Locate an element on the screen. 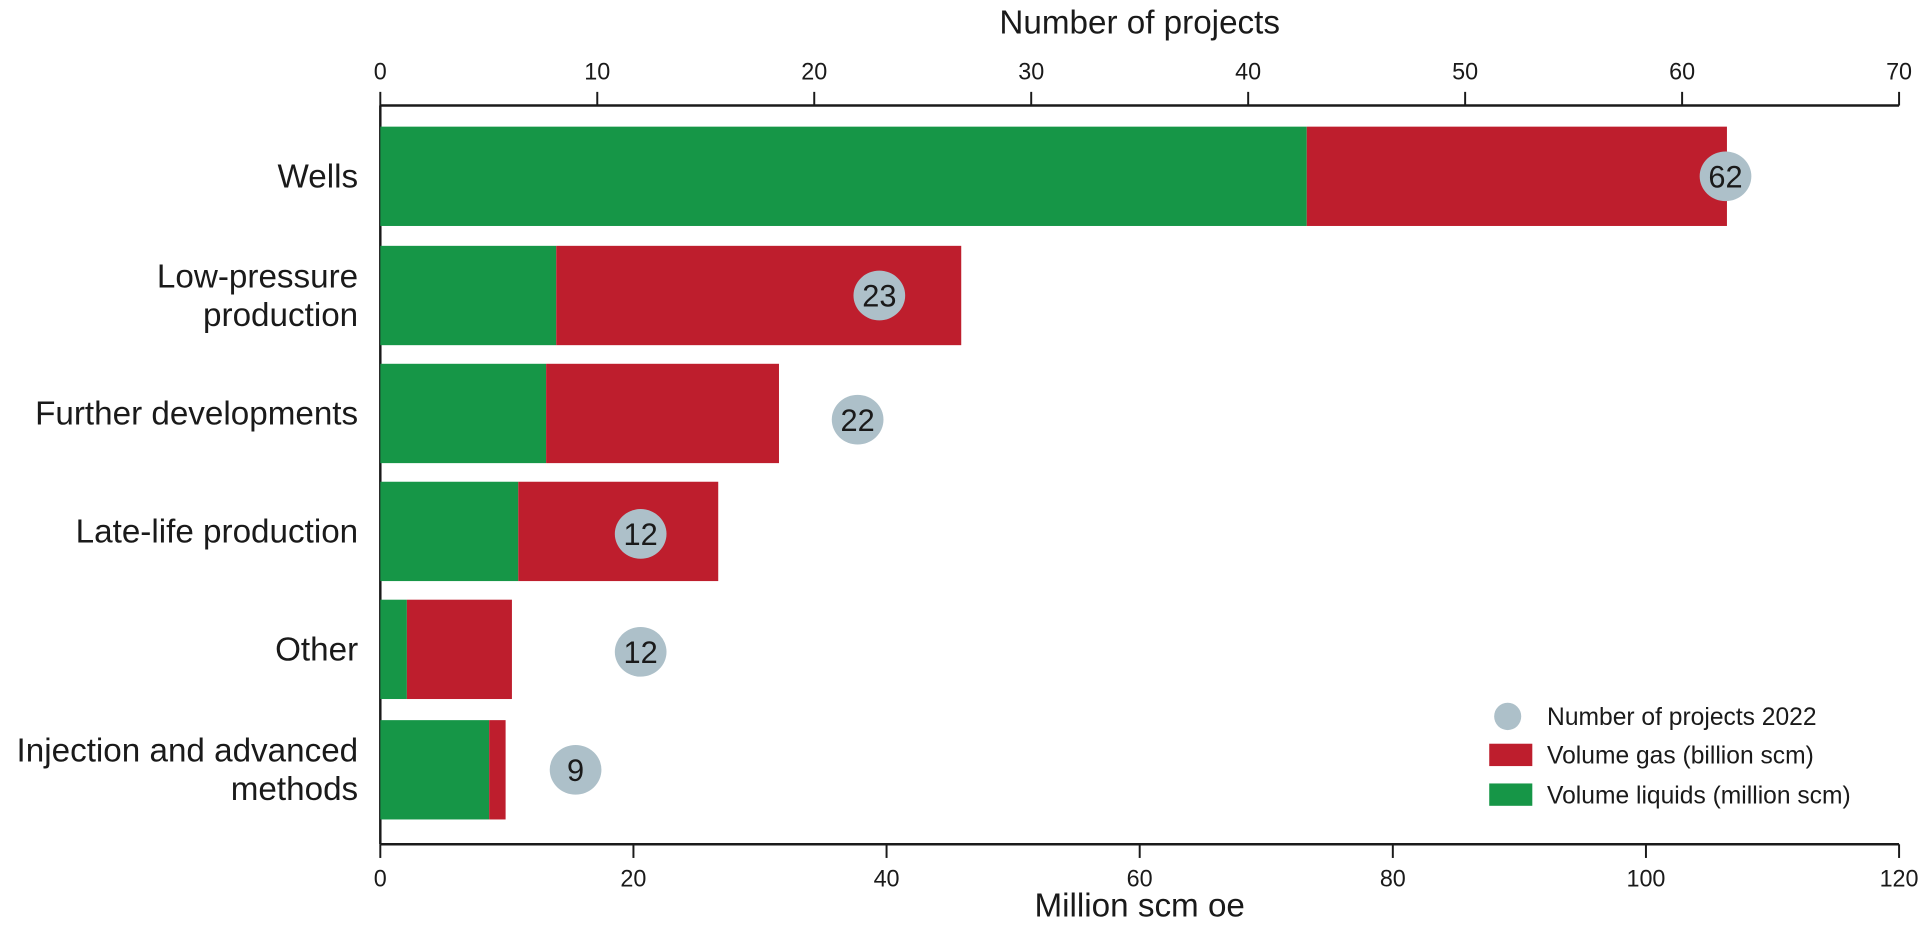 Image resolution: width=1920 pixels, height=925 pixels. project-count-label: 9 is located at coordinates (575, 770).